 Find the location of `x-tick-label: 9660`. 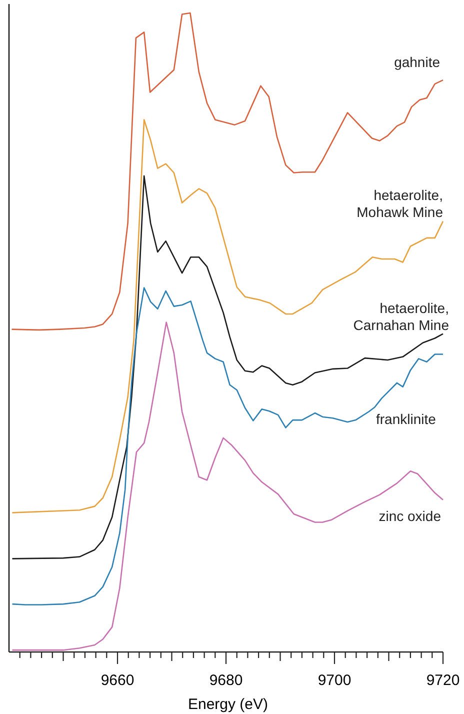

x-tick-label: 9660 is located at coordinates (117, 680).